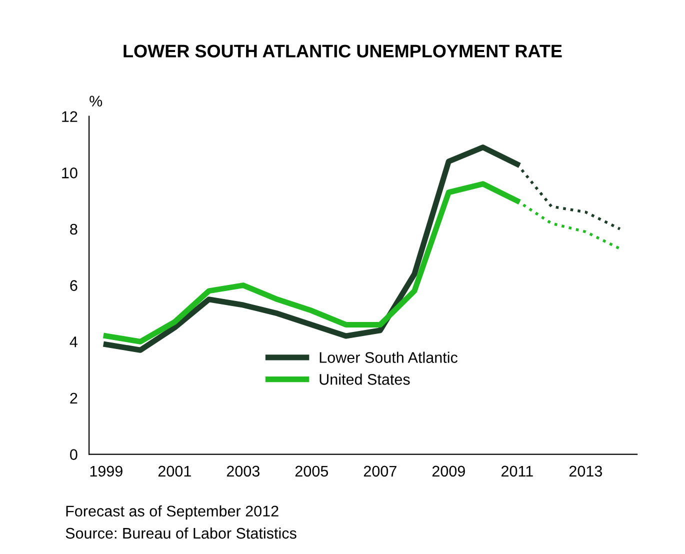 Image resolution: width=685 pixels, height=554 pixels. I want to click on x-tick-label: 2005, so click(311, 471).